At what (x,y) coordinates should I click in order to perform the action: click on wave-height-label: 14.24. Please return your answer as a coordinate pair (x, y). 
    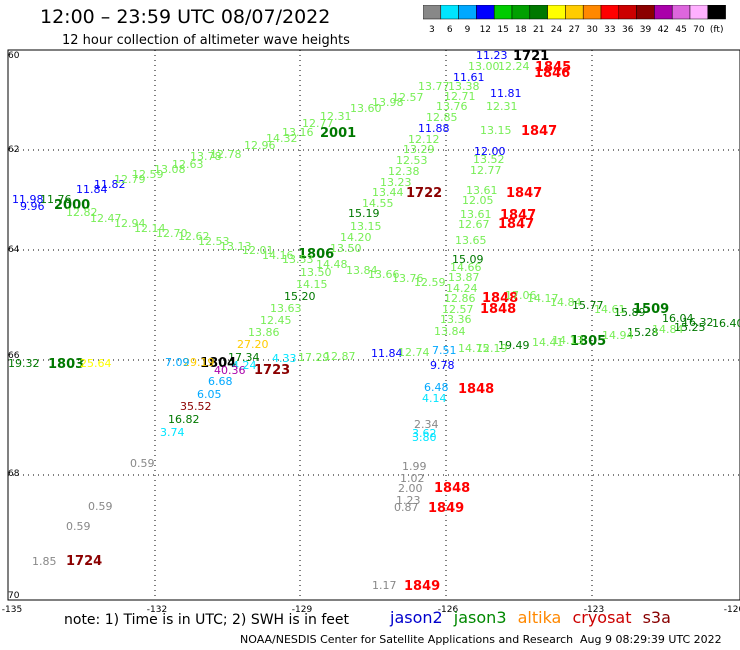
    Looking at the image, I should click on (462, 288).